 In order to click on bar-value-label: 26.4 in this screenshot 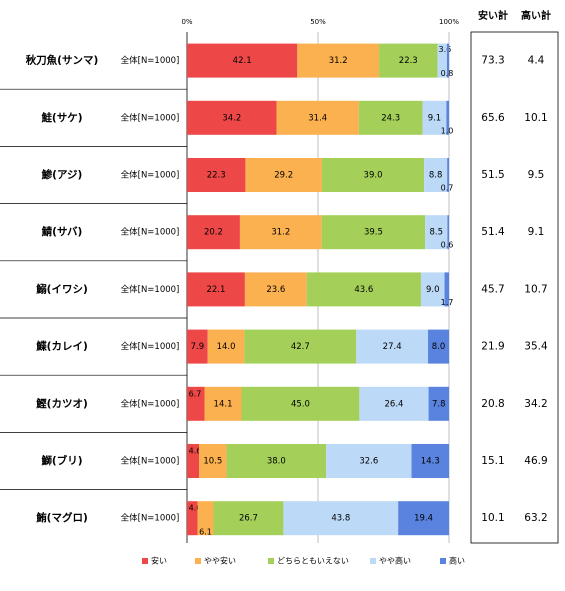, I will do `click(394, 404)`.